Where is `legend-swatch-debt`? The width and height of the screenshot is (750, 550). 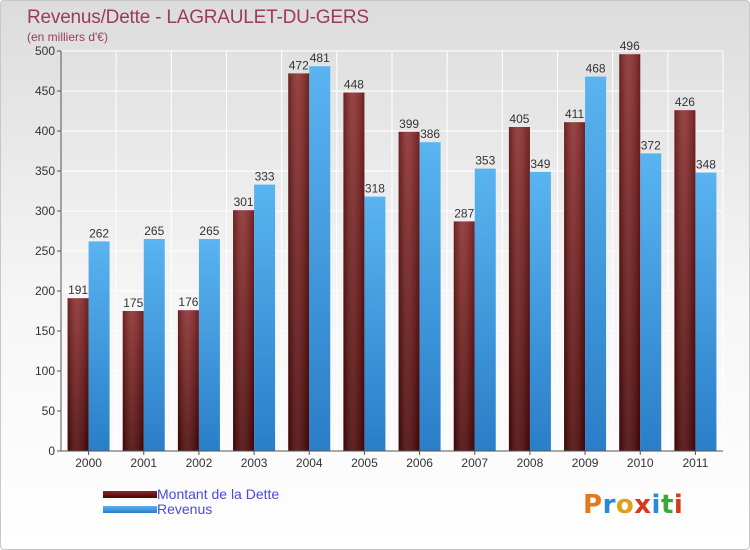 legend-swatch-debt is located at coordinates (130, 494).